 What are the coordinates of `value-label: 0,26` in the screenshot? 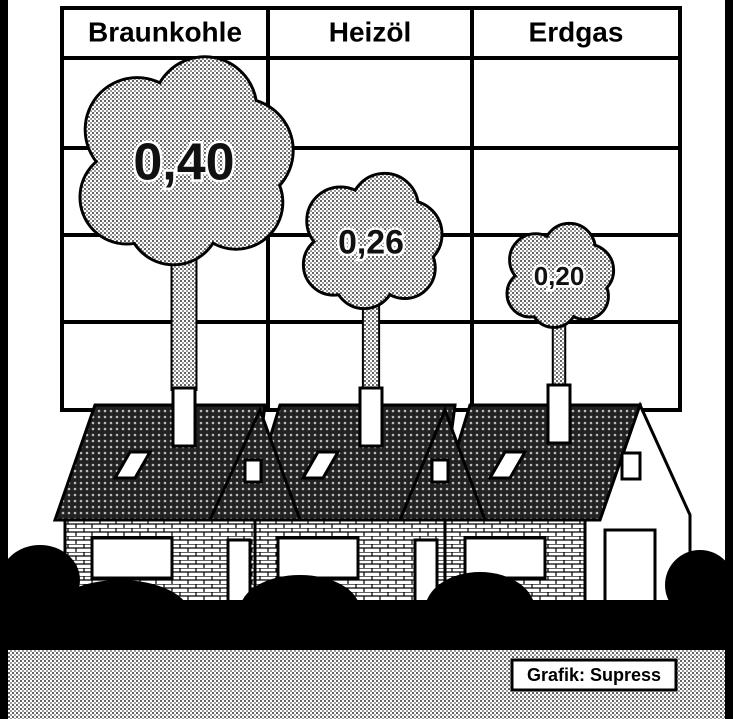 It's located at (371, 242).